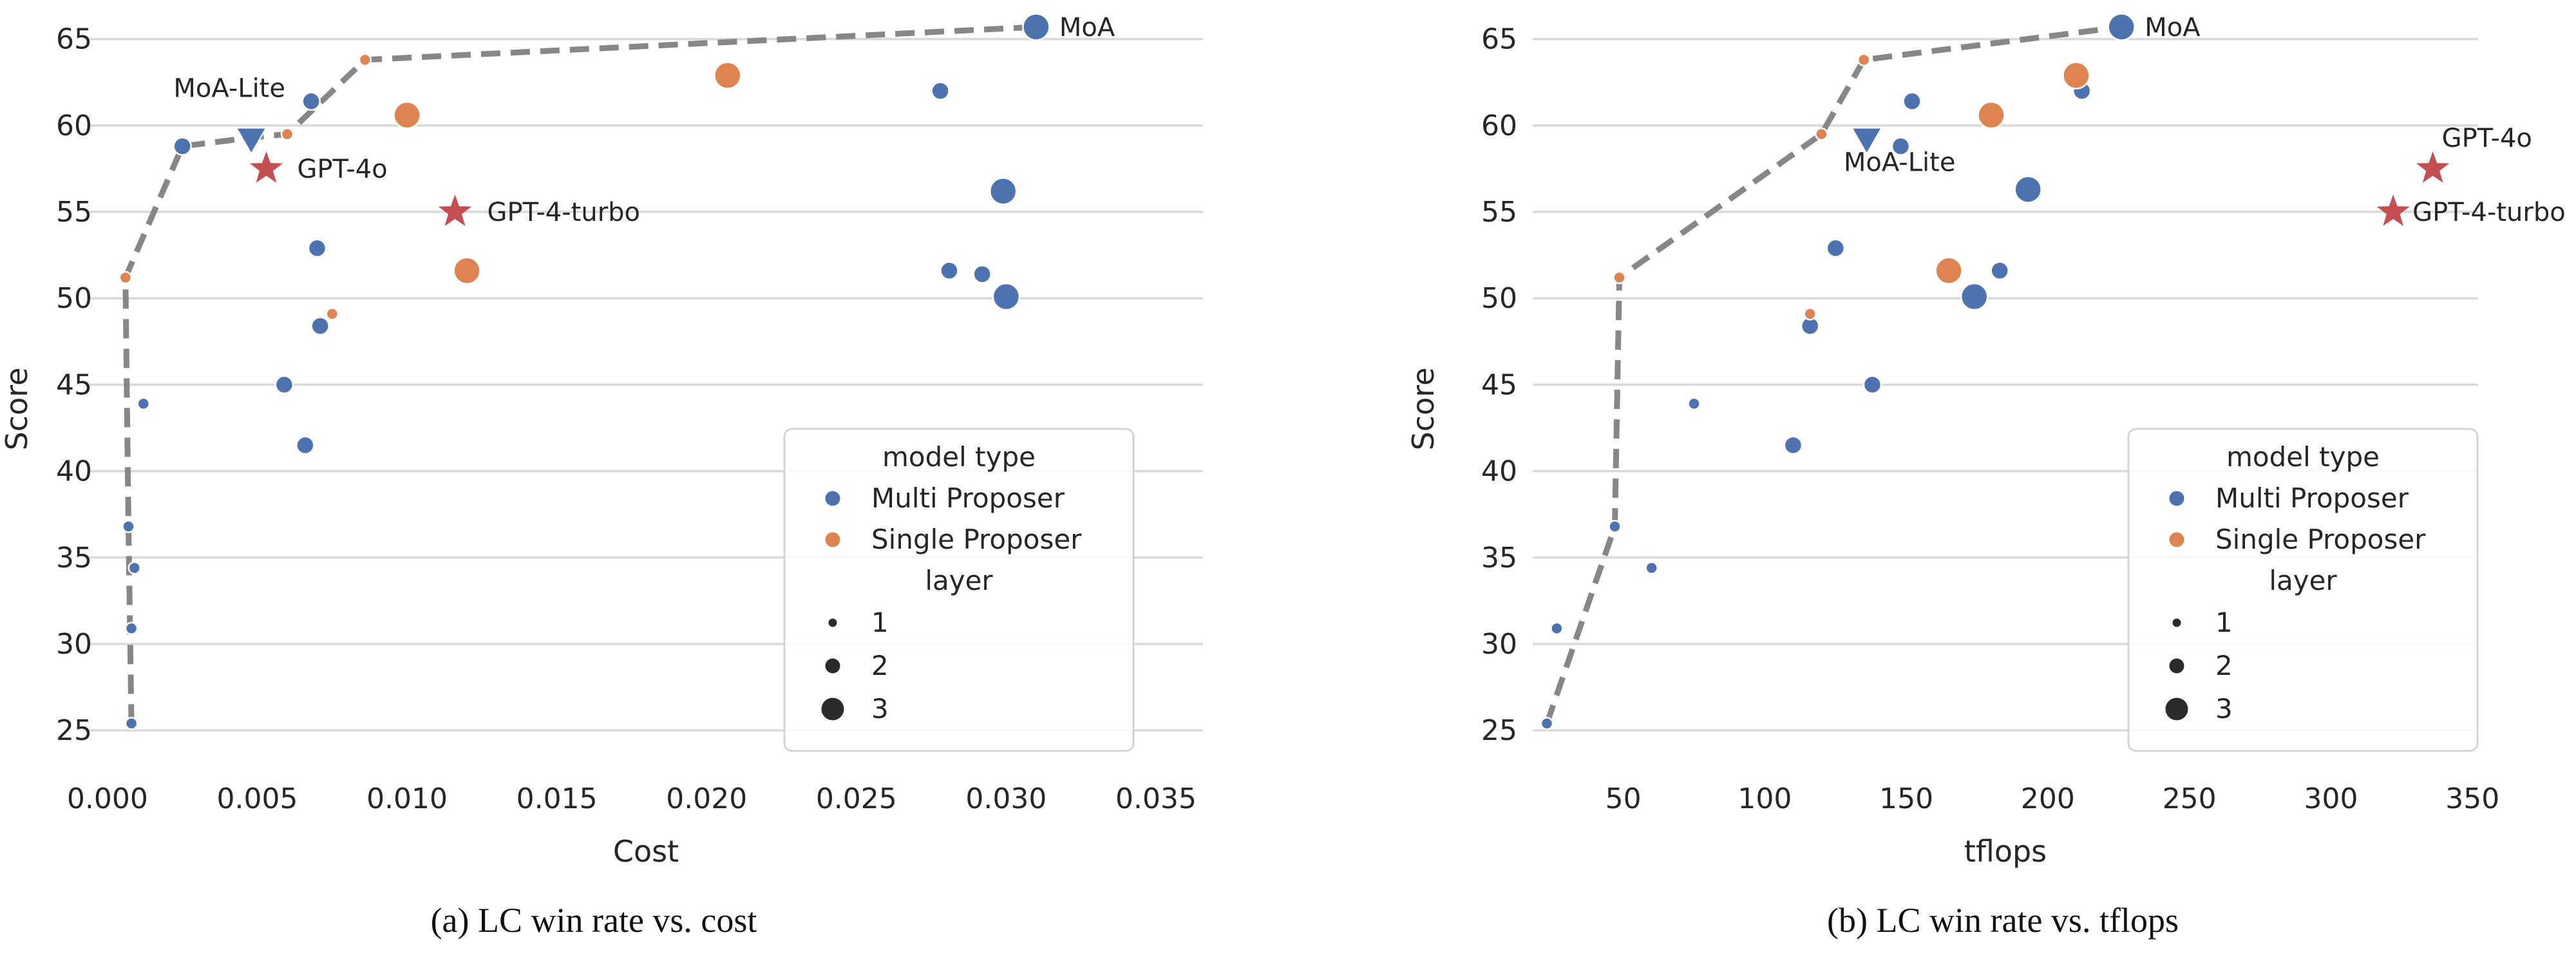 The width and height of the screenshot is (2576, 975). What do you see at coordinates (1499, 558) in the screenshot?
I see `y-tick-label-35: 35` at bounding box center [1499, 558].